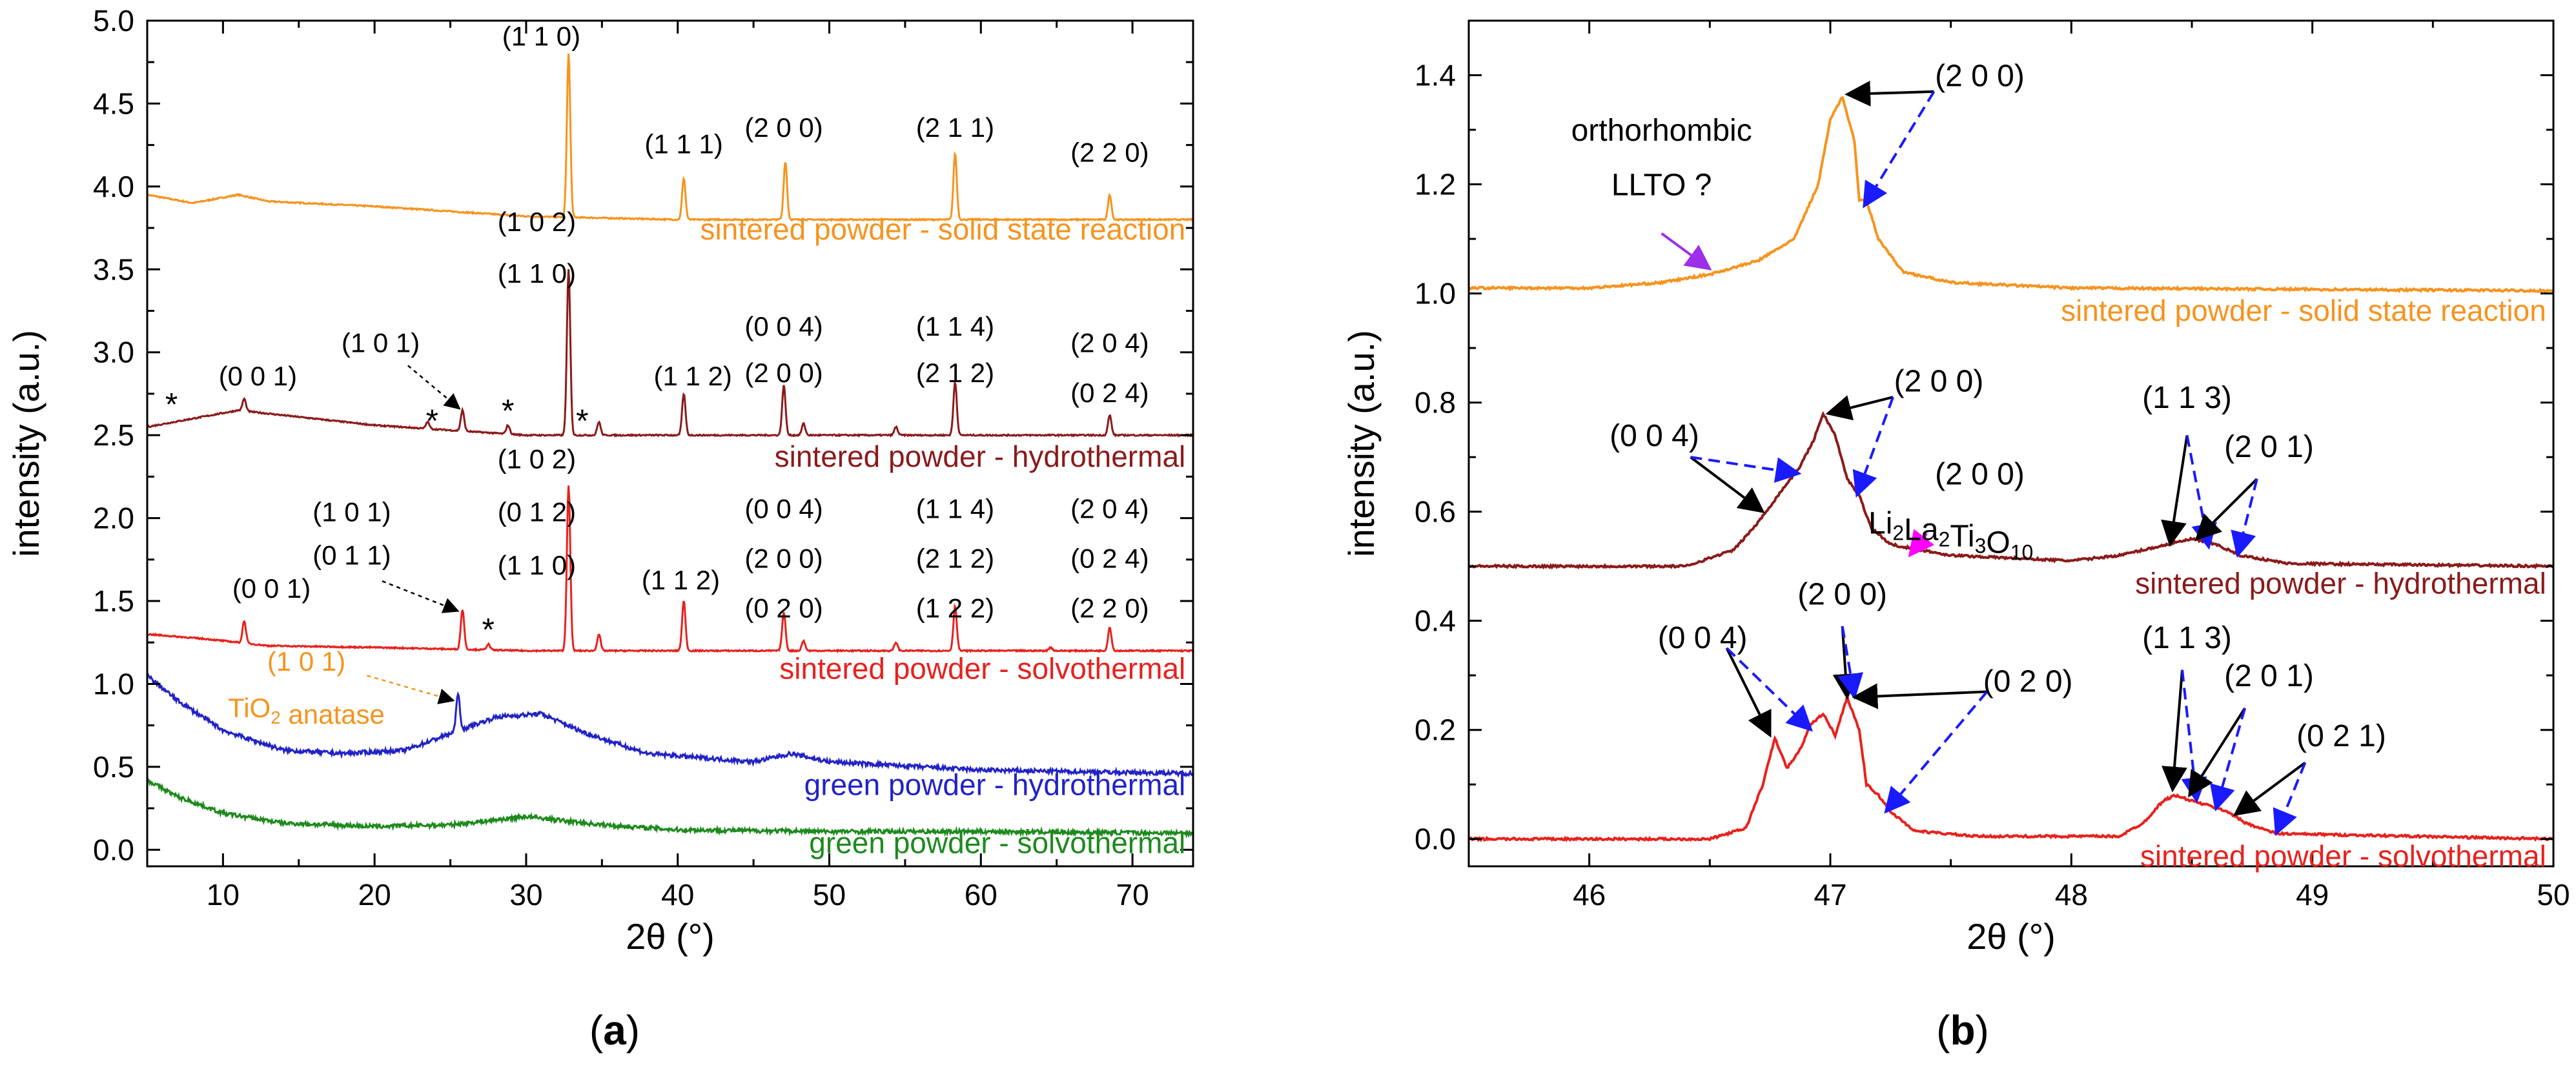 The width and height of the screenshot is (2576, 1069). Describe the element at coordinates (2312, 894) in the screenshot. I see `x-tick-label: 49` at that location.